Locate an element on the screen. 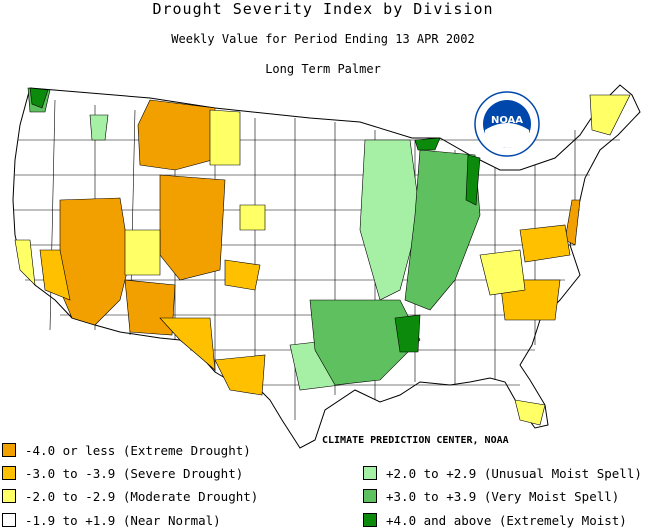 The height and width of the screenshot is (530, 646). legend-label: +4.0 and above (Extremely Moist) is located at coordinates (506, 520).